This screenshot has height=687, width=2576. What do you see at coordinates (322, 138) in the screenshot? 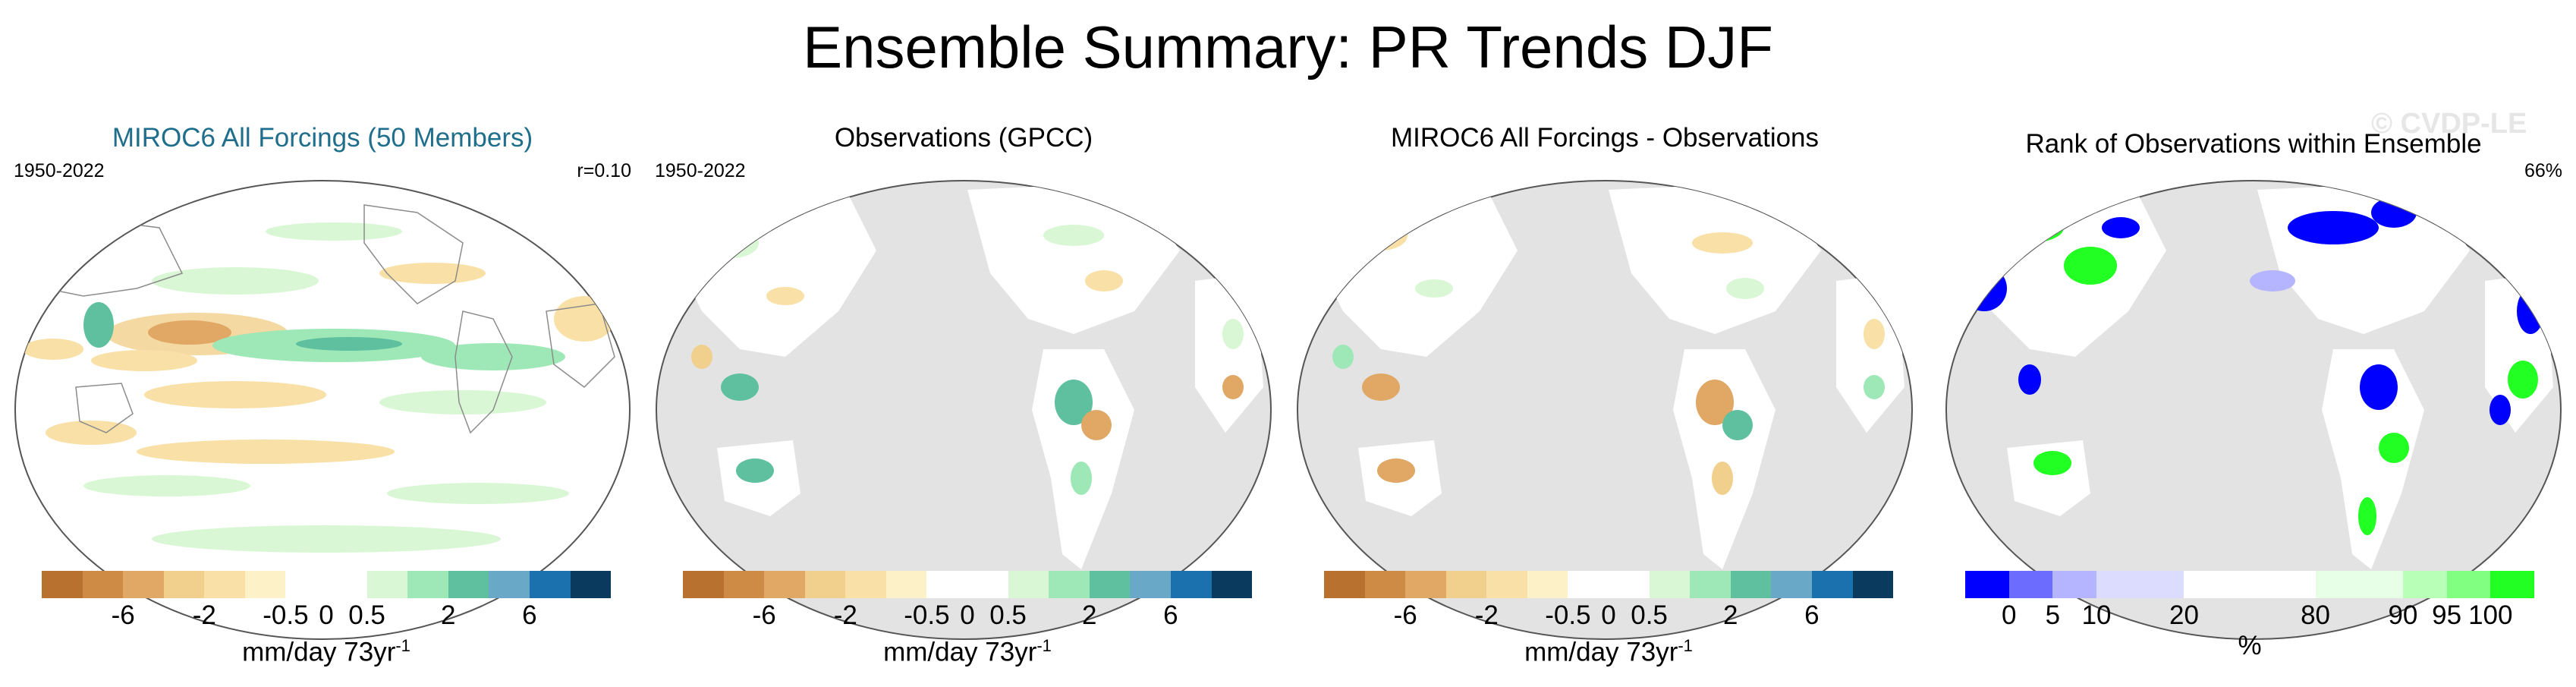
I see `panel-title: MIROC6 All Forcings (50 Members)` at bounding box center [322, 138].